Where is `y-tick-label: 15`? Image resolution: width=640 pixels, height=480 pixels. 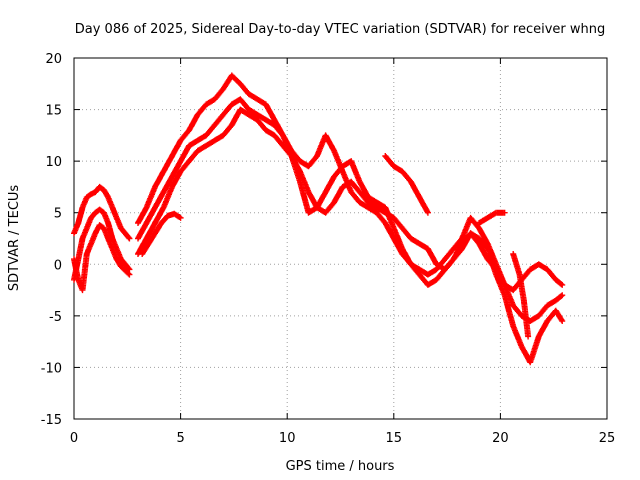 y-tick-label: 15 is located at coordinates (53, 111).